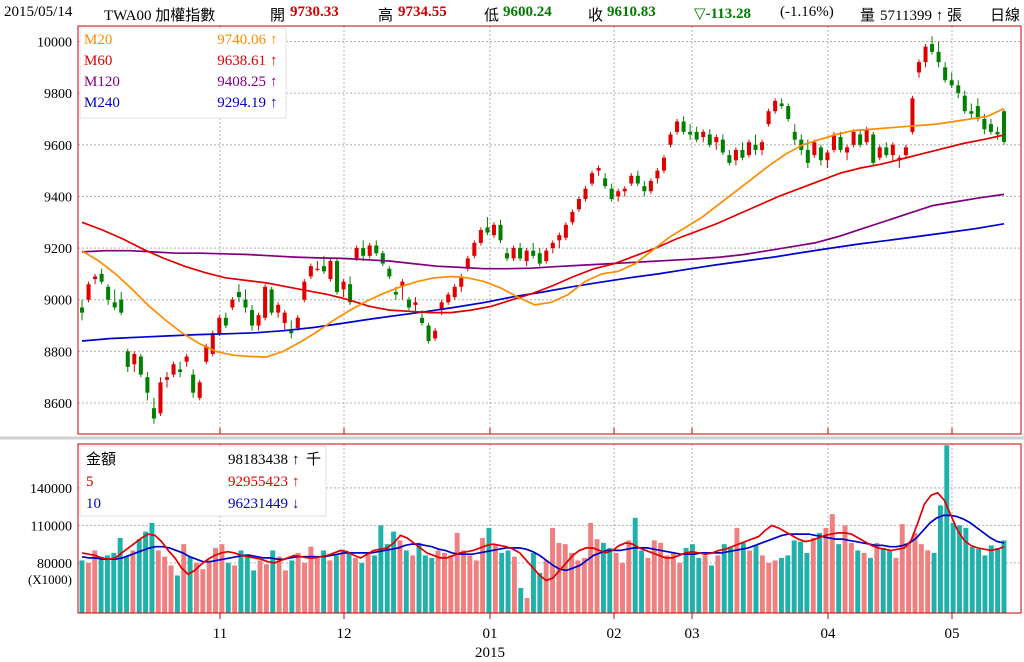 The width and height of the screenshot is (1024, 662). I want to click on volume-legend-name: 5, so click(90, 482).